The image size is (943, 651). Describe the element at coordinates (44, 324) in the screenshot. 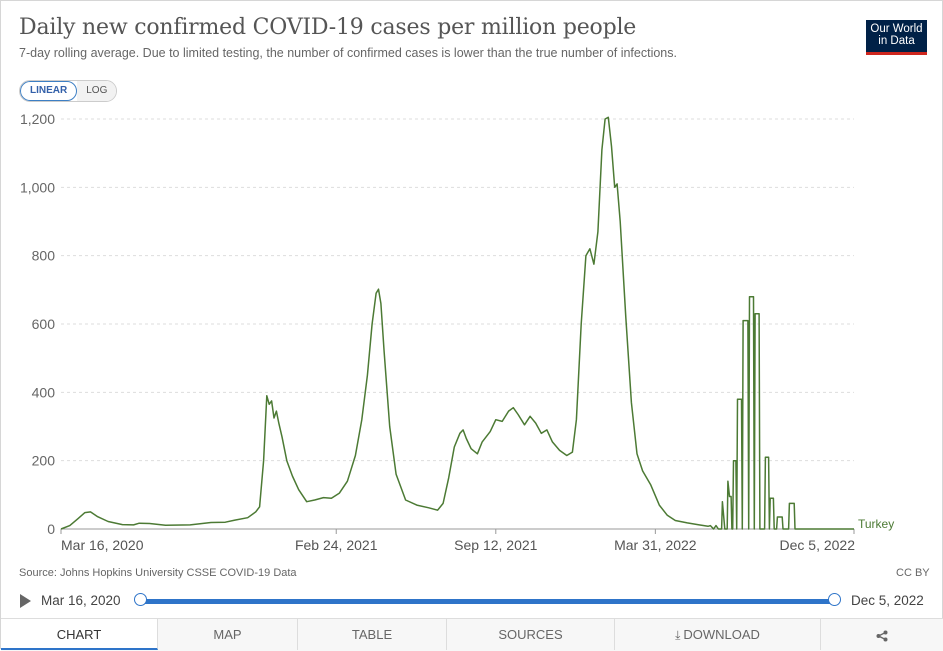

I see `y-tick-label: 600` at that location.